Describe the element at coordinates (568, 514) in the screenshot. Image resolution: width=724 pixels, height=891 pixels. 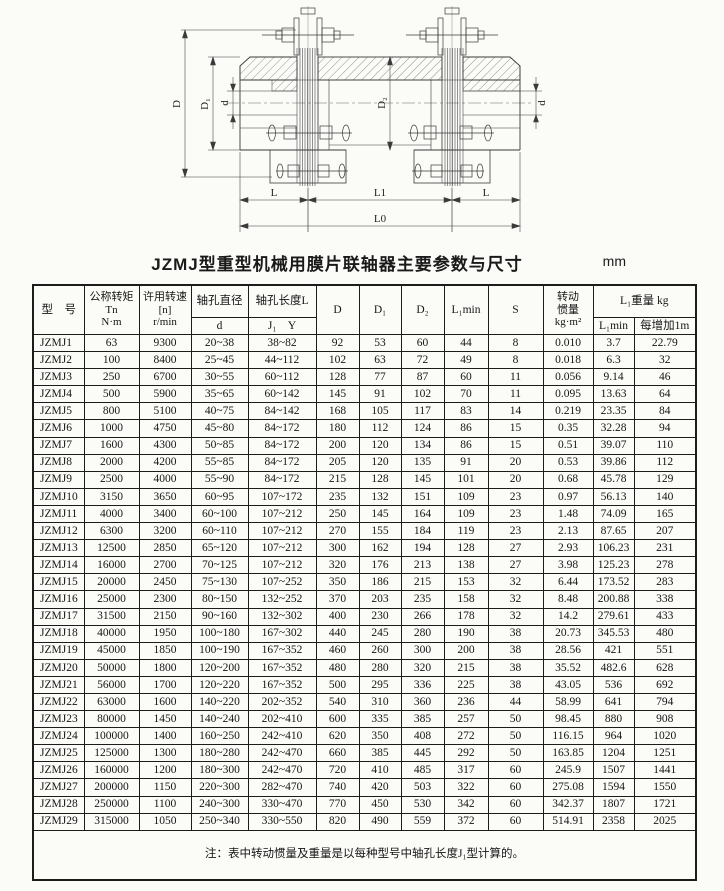
I see `value-cell: 1.48` at that location.